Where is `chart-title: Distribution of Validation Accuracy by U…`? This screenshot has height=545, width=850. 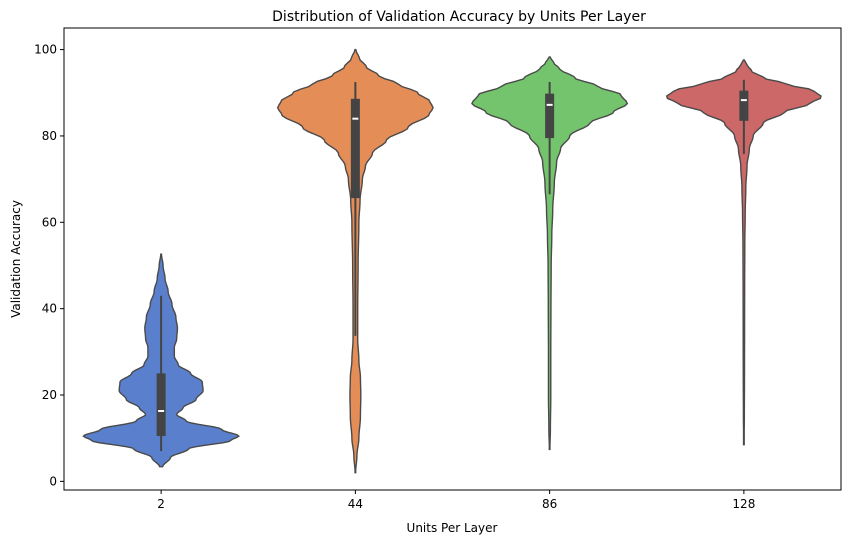
chart-title: Distribution of Validation Accuracy by U… is located at coordinates (459, 17).